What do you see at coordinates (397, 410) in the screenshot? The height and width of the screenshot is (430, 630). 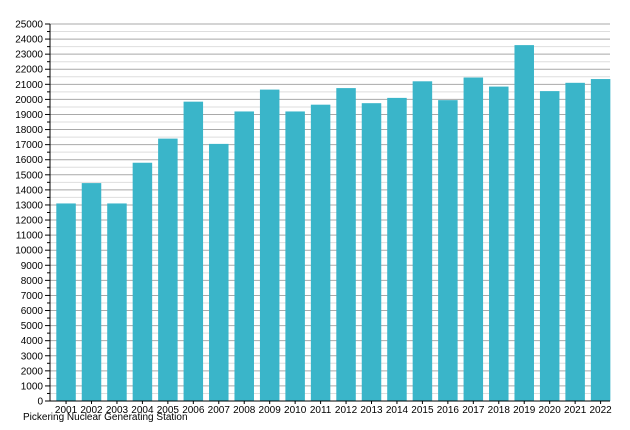 I see `x-axis-label-2014: 2014` at bounding box center [397, 410].